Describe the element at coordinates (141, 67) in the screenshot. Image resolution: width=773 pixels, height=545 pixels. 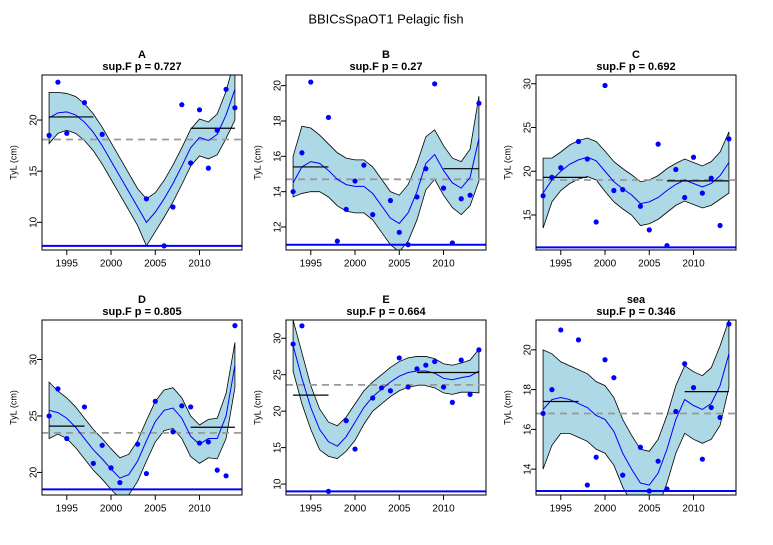
I see `panel-subtitle: sup.F p = 0.727` at that location.